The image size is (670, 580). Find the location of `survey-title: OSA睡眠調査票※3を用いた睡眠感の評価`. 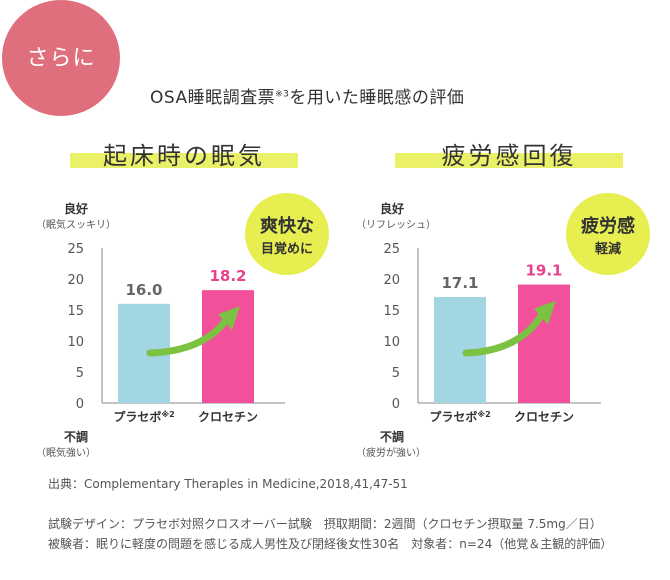

survey-title: OSA睡眠調査票※3を用いた睡眠感の評価 is located at coordinates (307, 95).